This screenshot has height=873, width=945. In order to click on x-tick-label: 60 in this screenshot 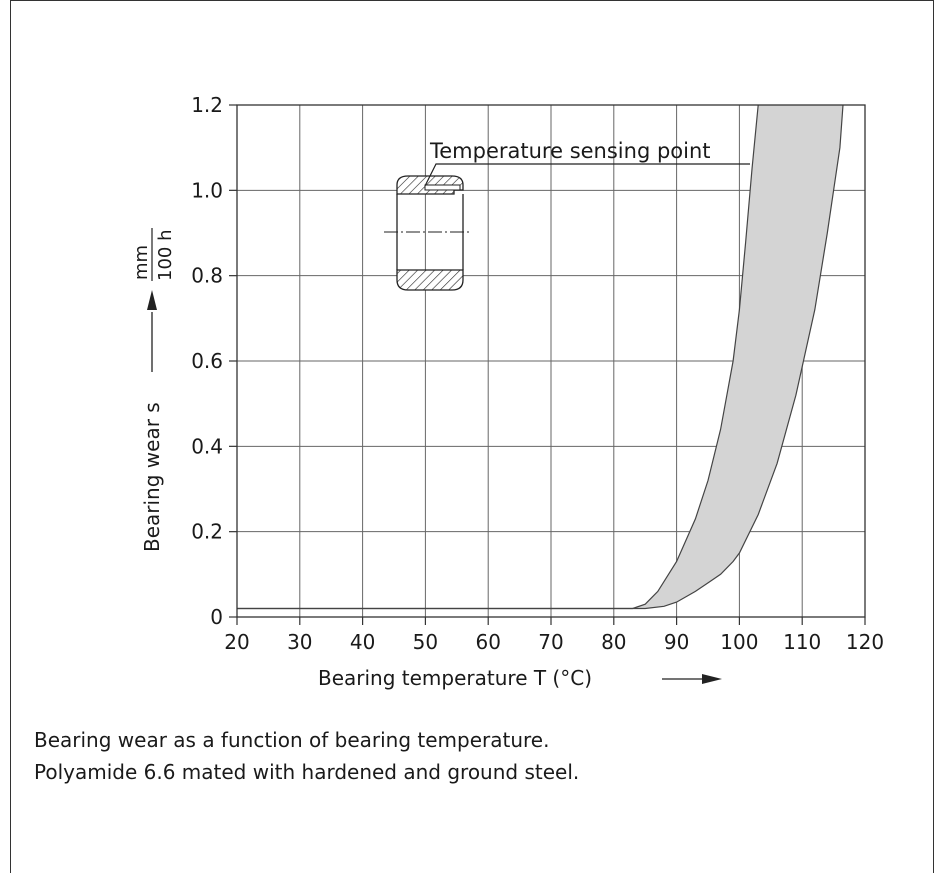, I will do `click(487, 642)`.